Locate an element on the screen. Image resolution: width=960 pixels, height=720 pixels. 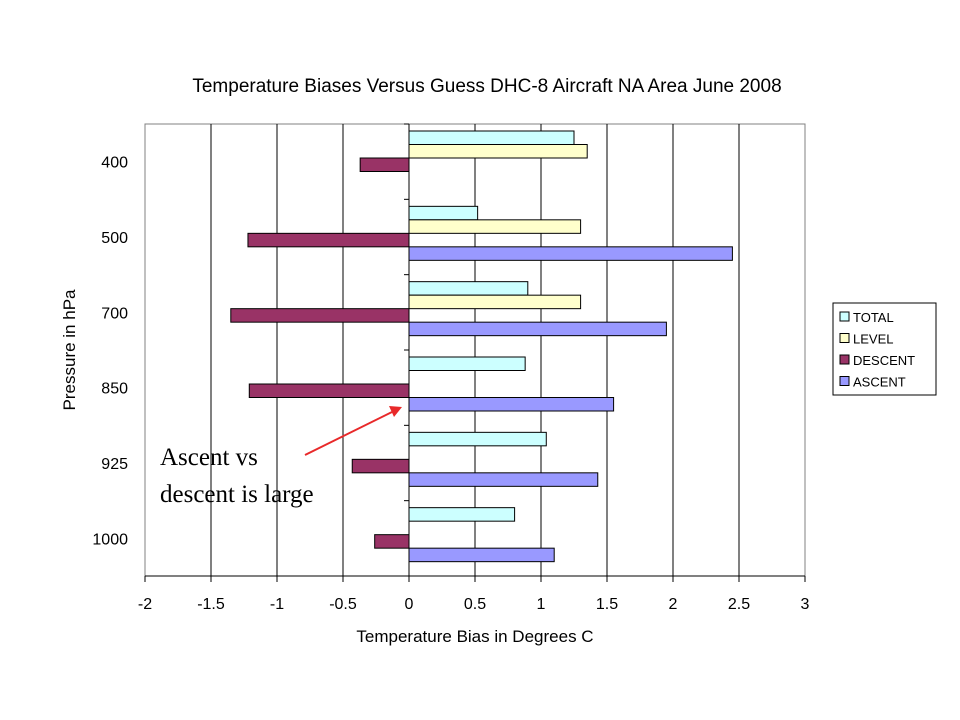
annotation-line-2: descent is large is located at coordinates (237, 494).